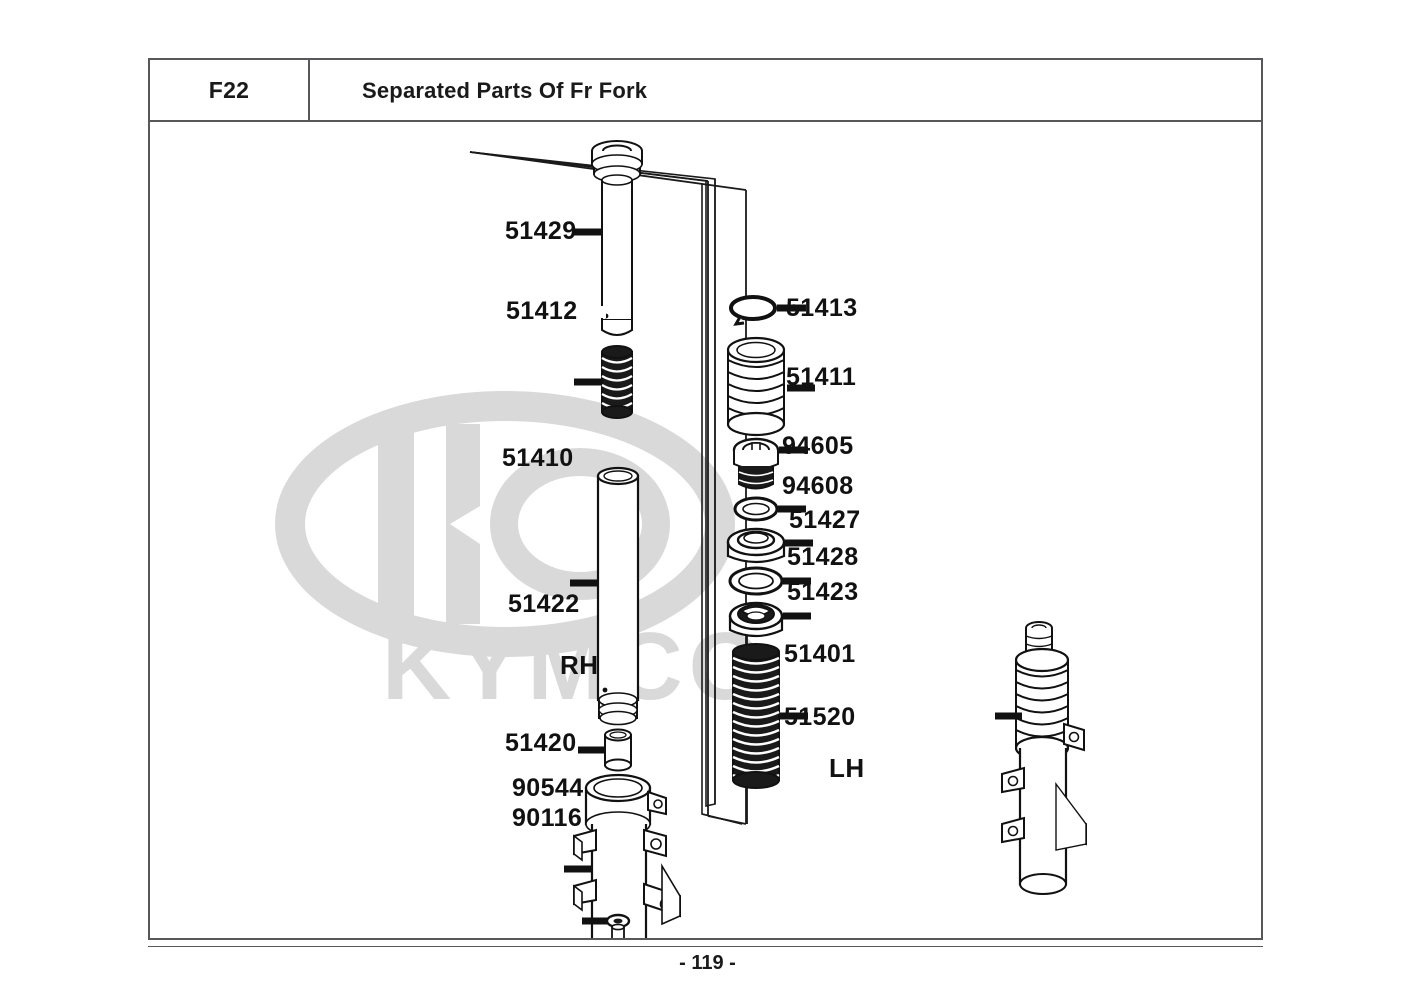 The image size is (1415, 1000). What do you see at coordinates (547, 818) in the screenshot?
I see `part-label-90116: 90116` at bounding box center [547, 818].